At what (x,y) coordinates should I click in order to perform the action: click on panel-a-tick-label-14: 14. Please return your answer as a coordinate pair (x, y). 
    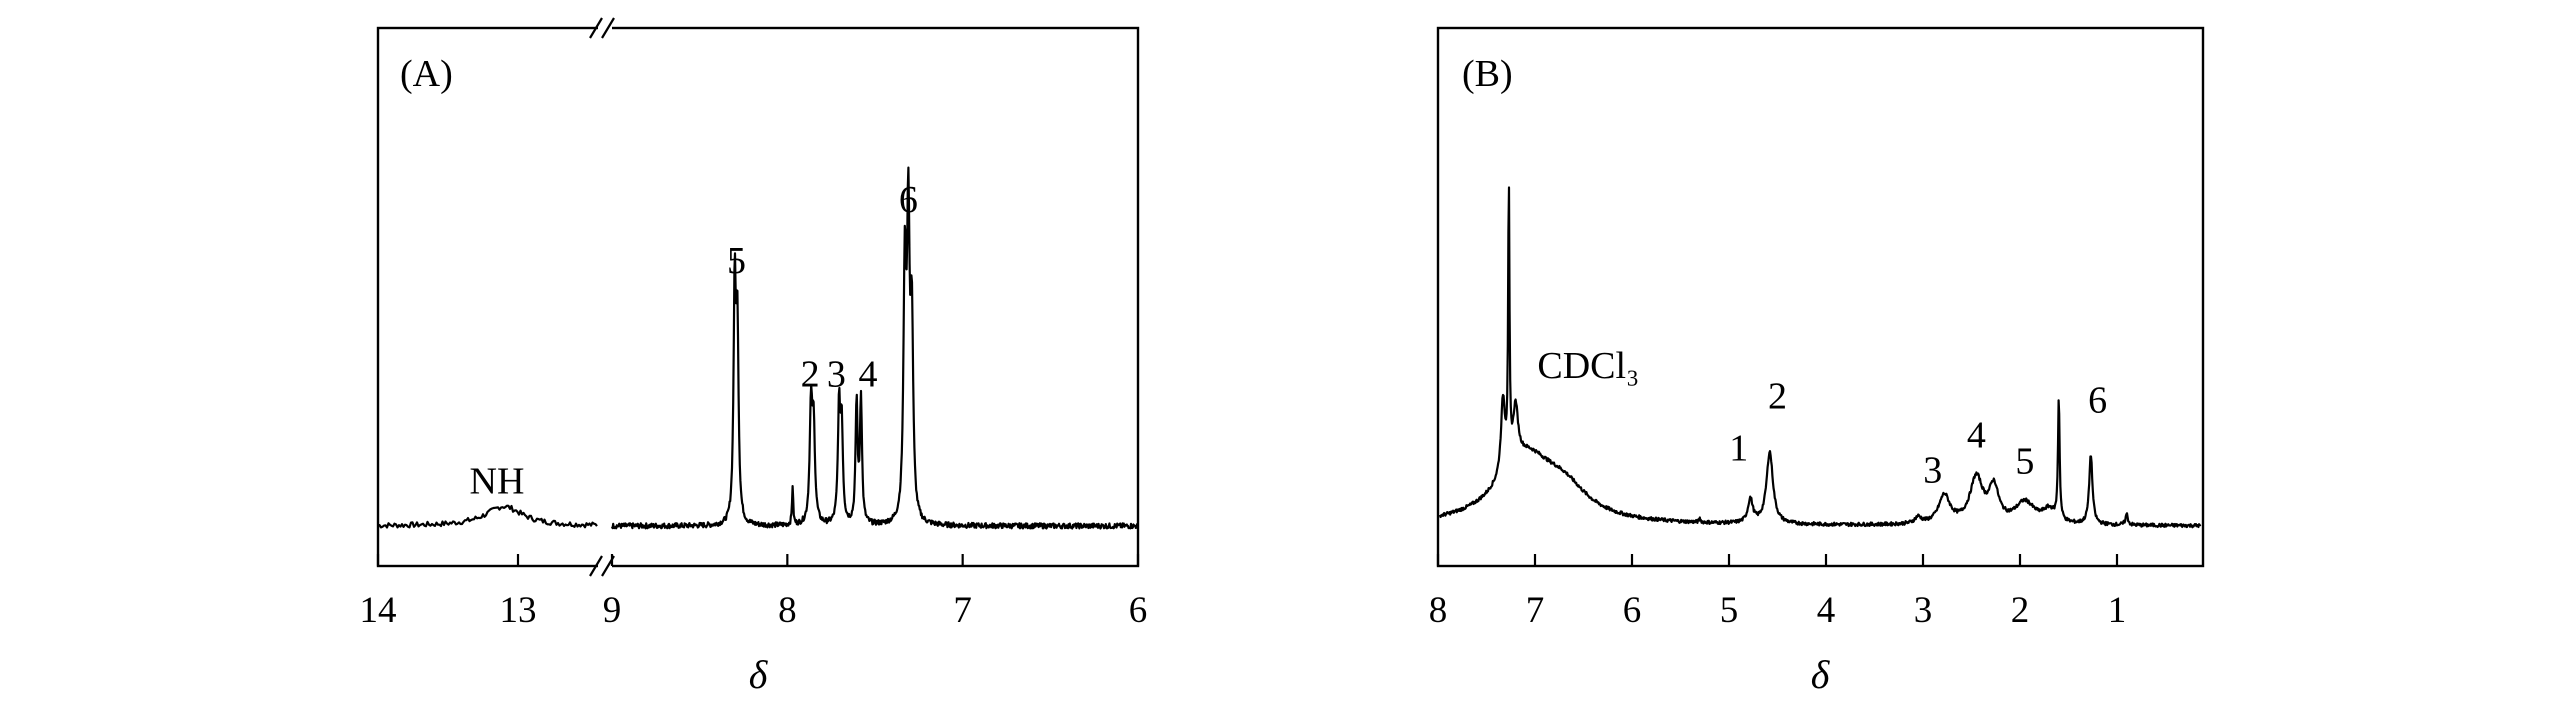
    Looking at the image, I should click on (378, 610).